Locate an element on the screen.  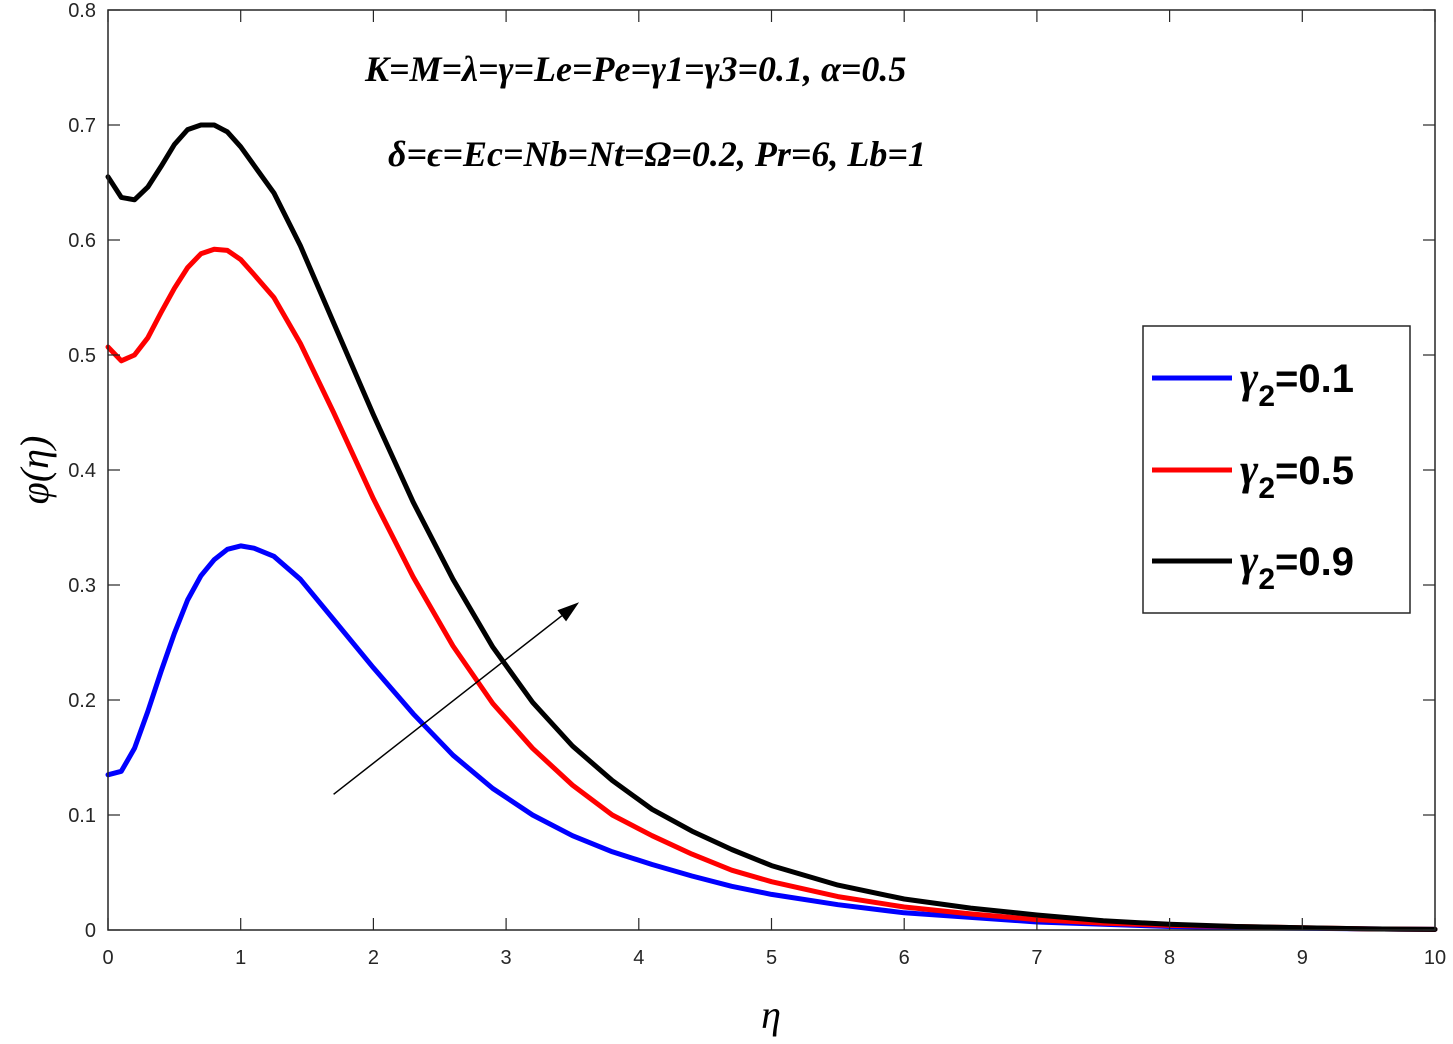
y-tick-label: 0.7 is located at coordinates (82, 126).